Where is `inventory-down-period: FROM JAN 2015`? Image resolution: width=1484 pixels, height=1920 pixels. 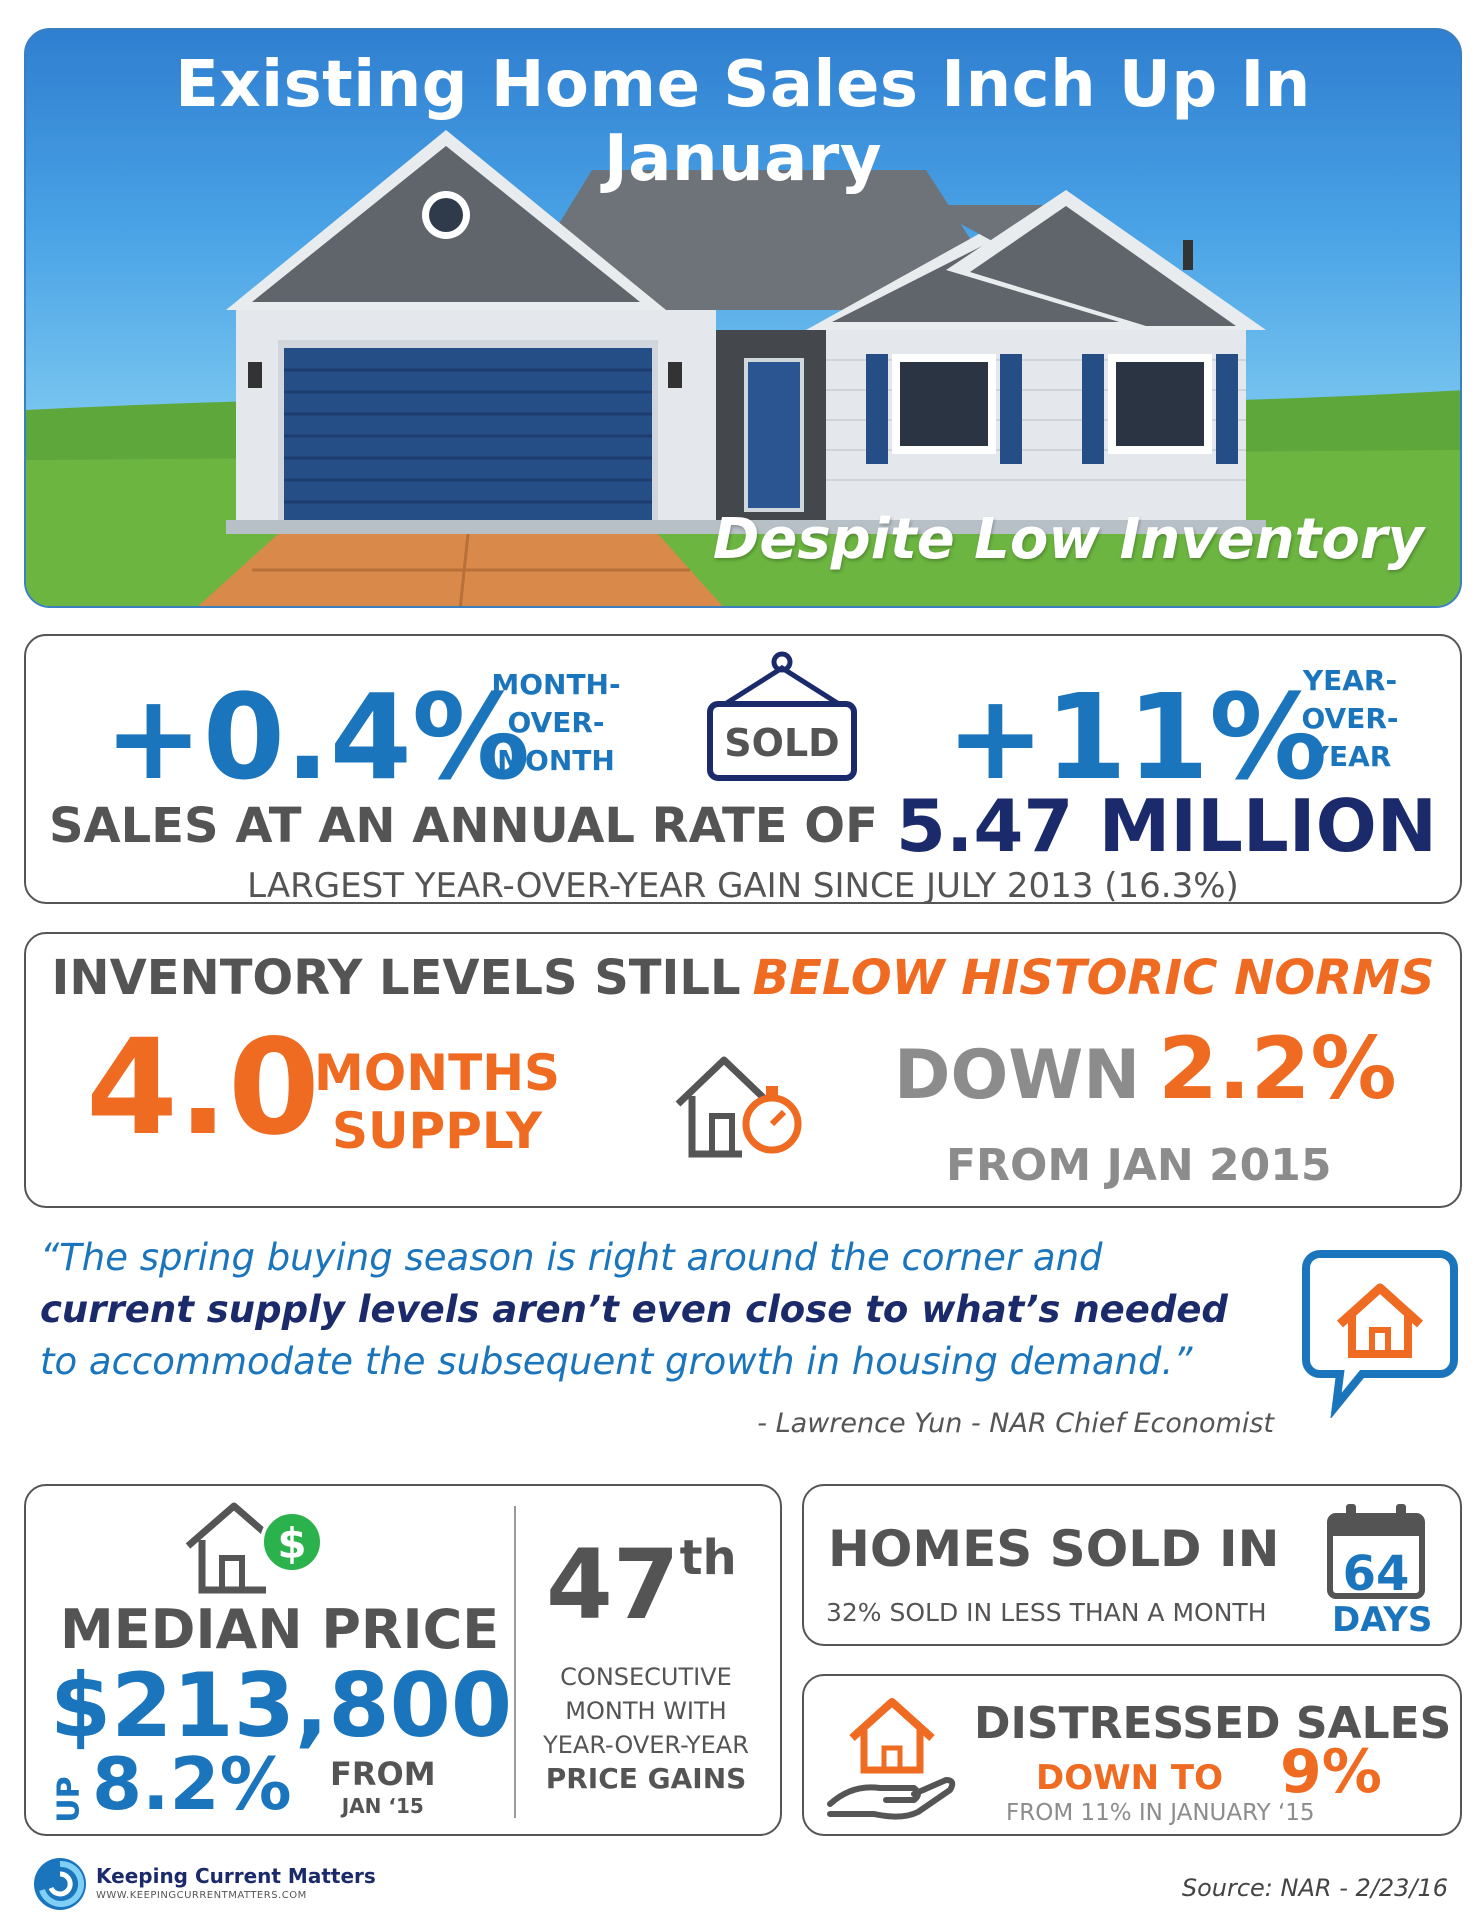 inventory-down-period: FROM JAN 2015 is located at coordinates (1139, 1165).